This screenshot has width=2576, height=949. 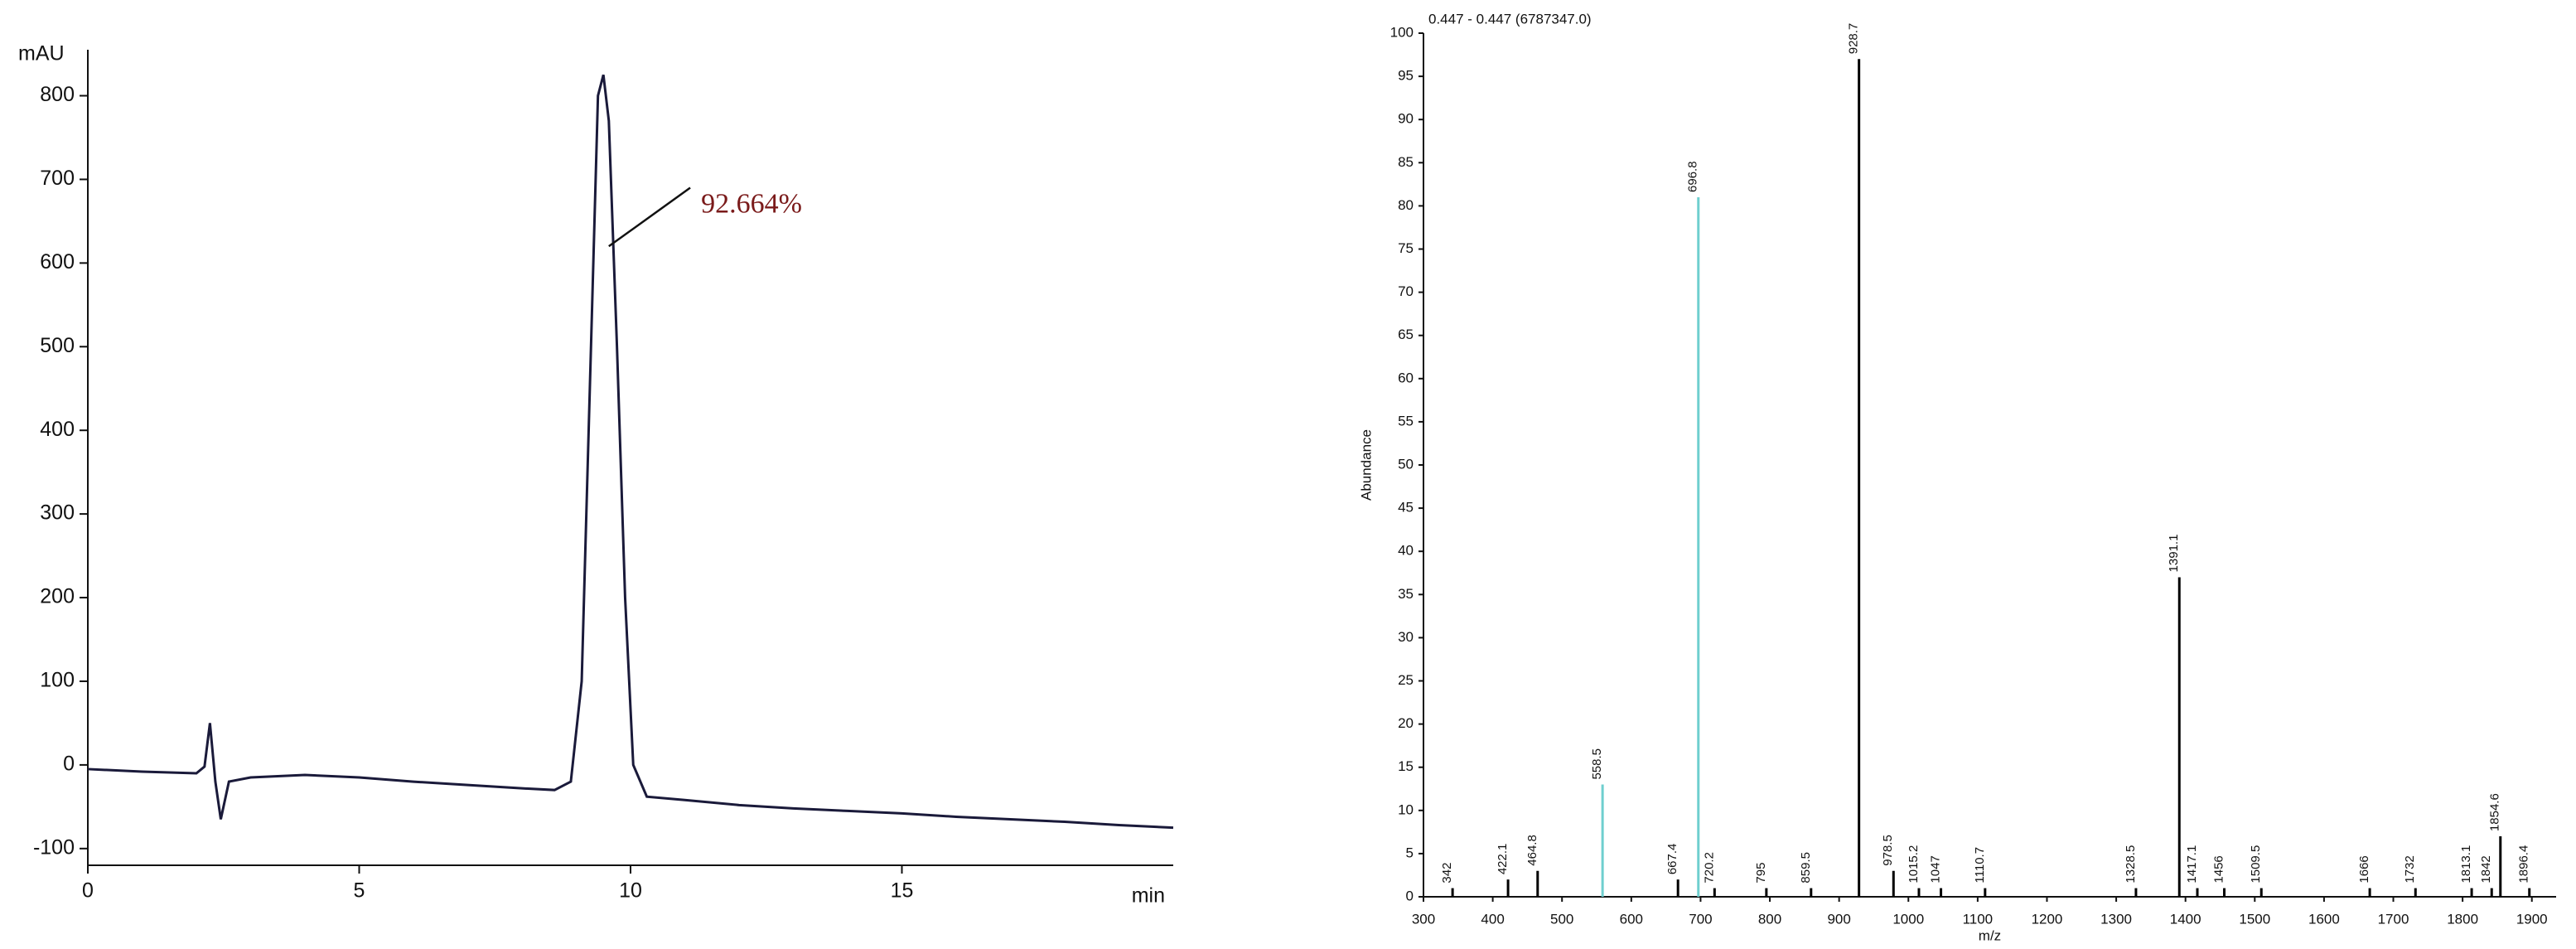 What do you see at coordinates (1148, 896) in the screenshot?
I see `x-axis-label: min` at bounding box center [1148, 896].